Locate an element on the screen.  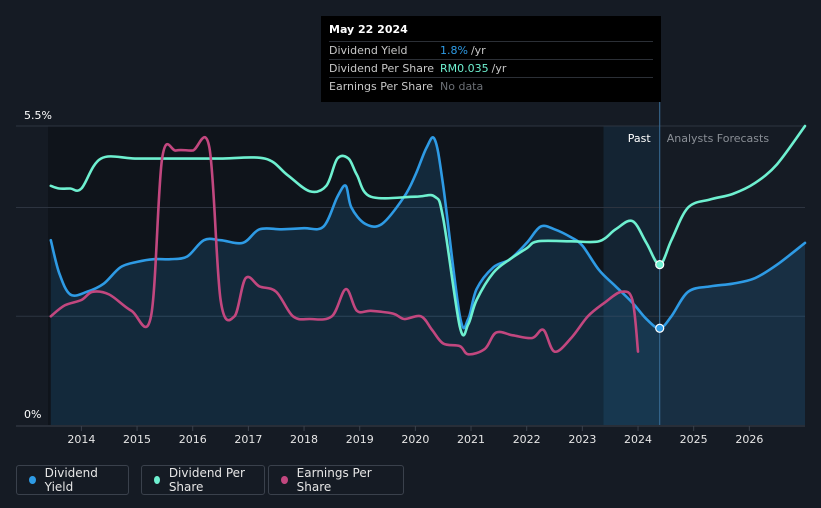
tooltip-date: May 22 2024 is located at coordinates (368, 29).